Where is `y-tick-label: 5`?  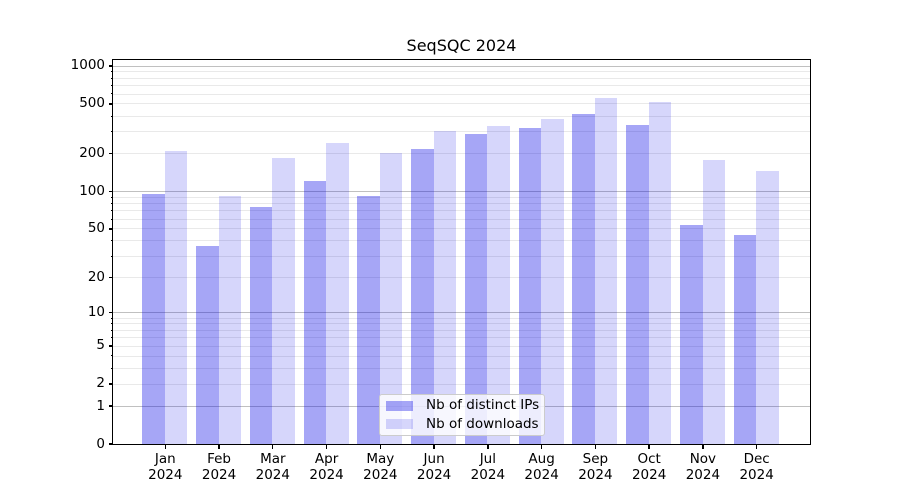 y-tick-label: 5 is located at coordinates (100, 345).